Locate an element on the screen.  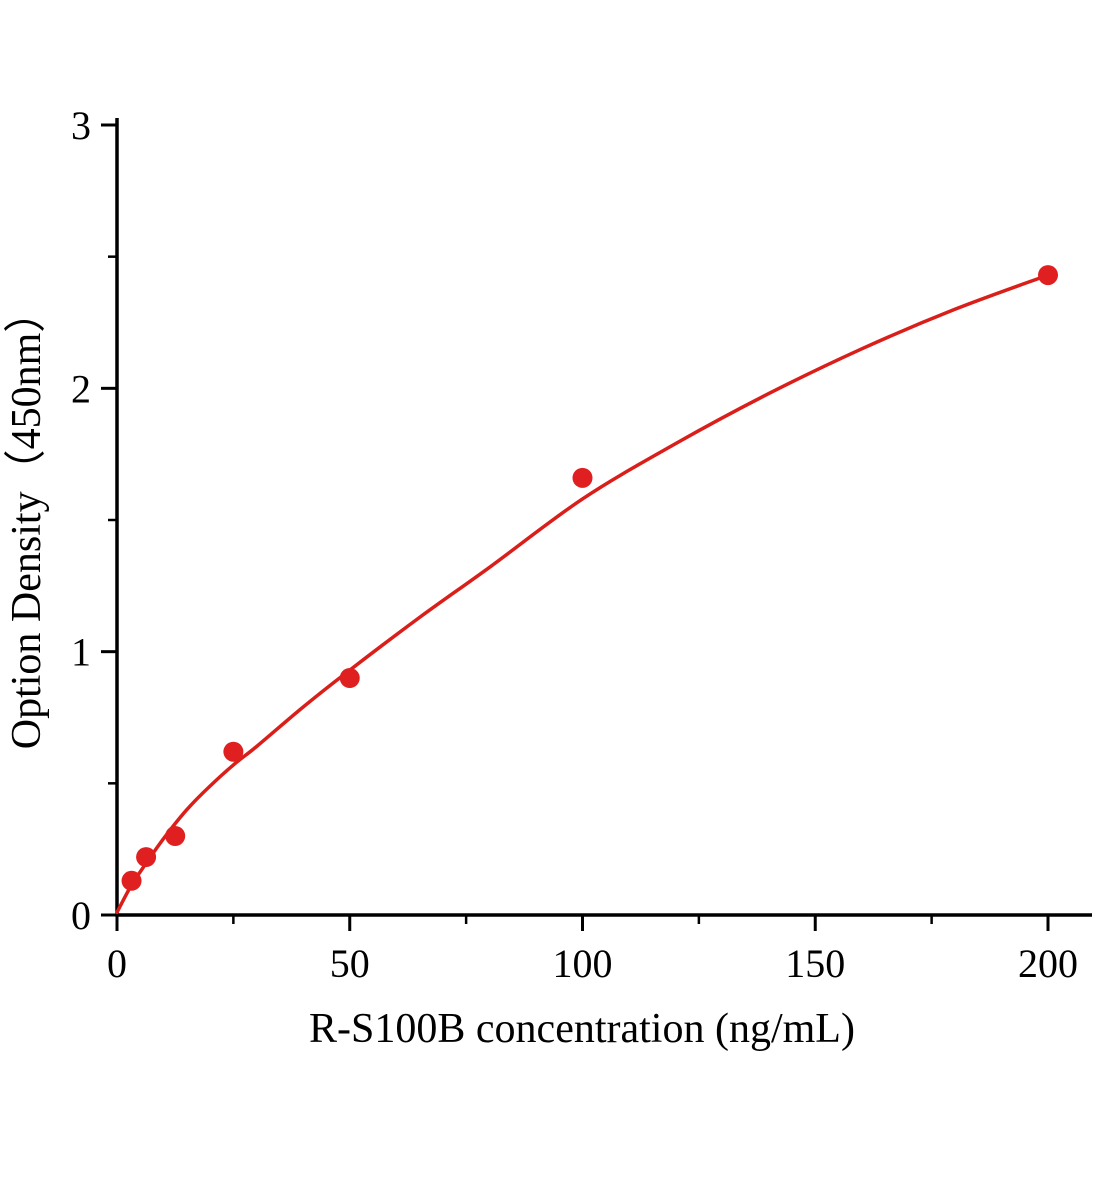
y-tick-label: 0 is located at coordinates (81, 915).